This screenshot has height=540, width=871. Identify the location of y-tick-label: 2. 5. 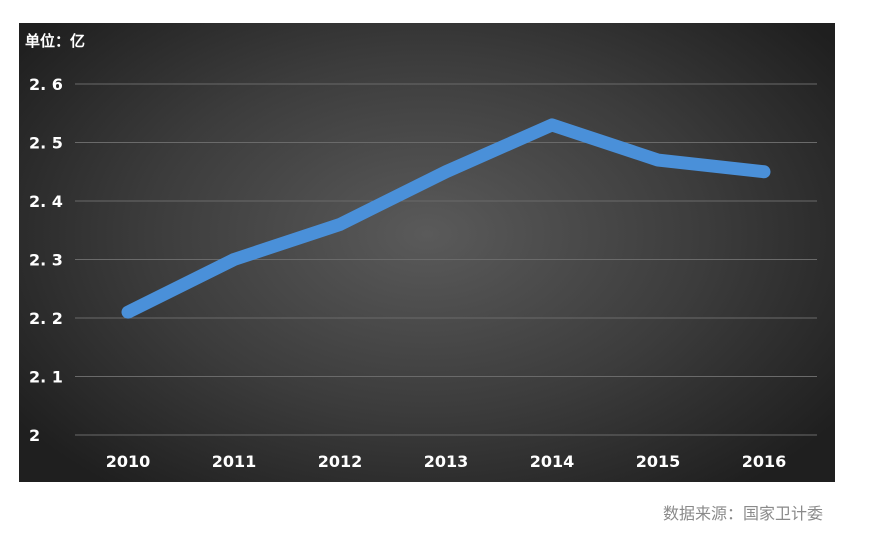
(46, 143).